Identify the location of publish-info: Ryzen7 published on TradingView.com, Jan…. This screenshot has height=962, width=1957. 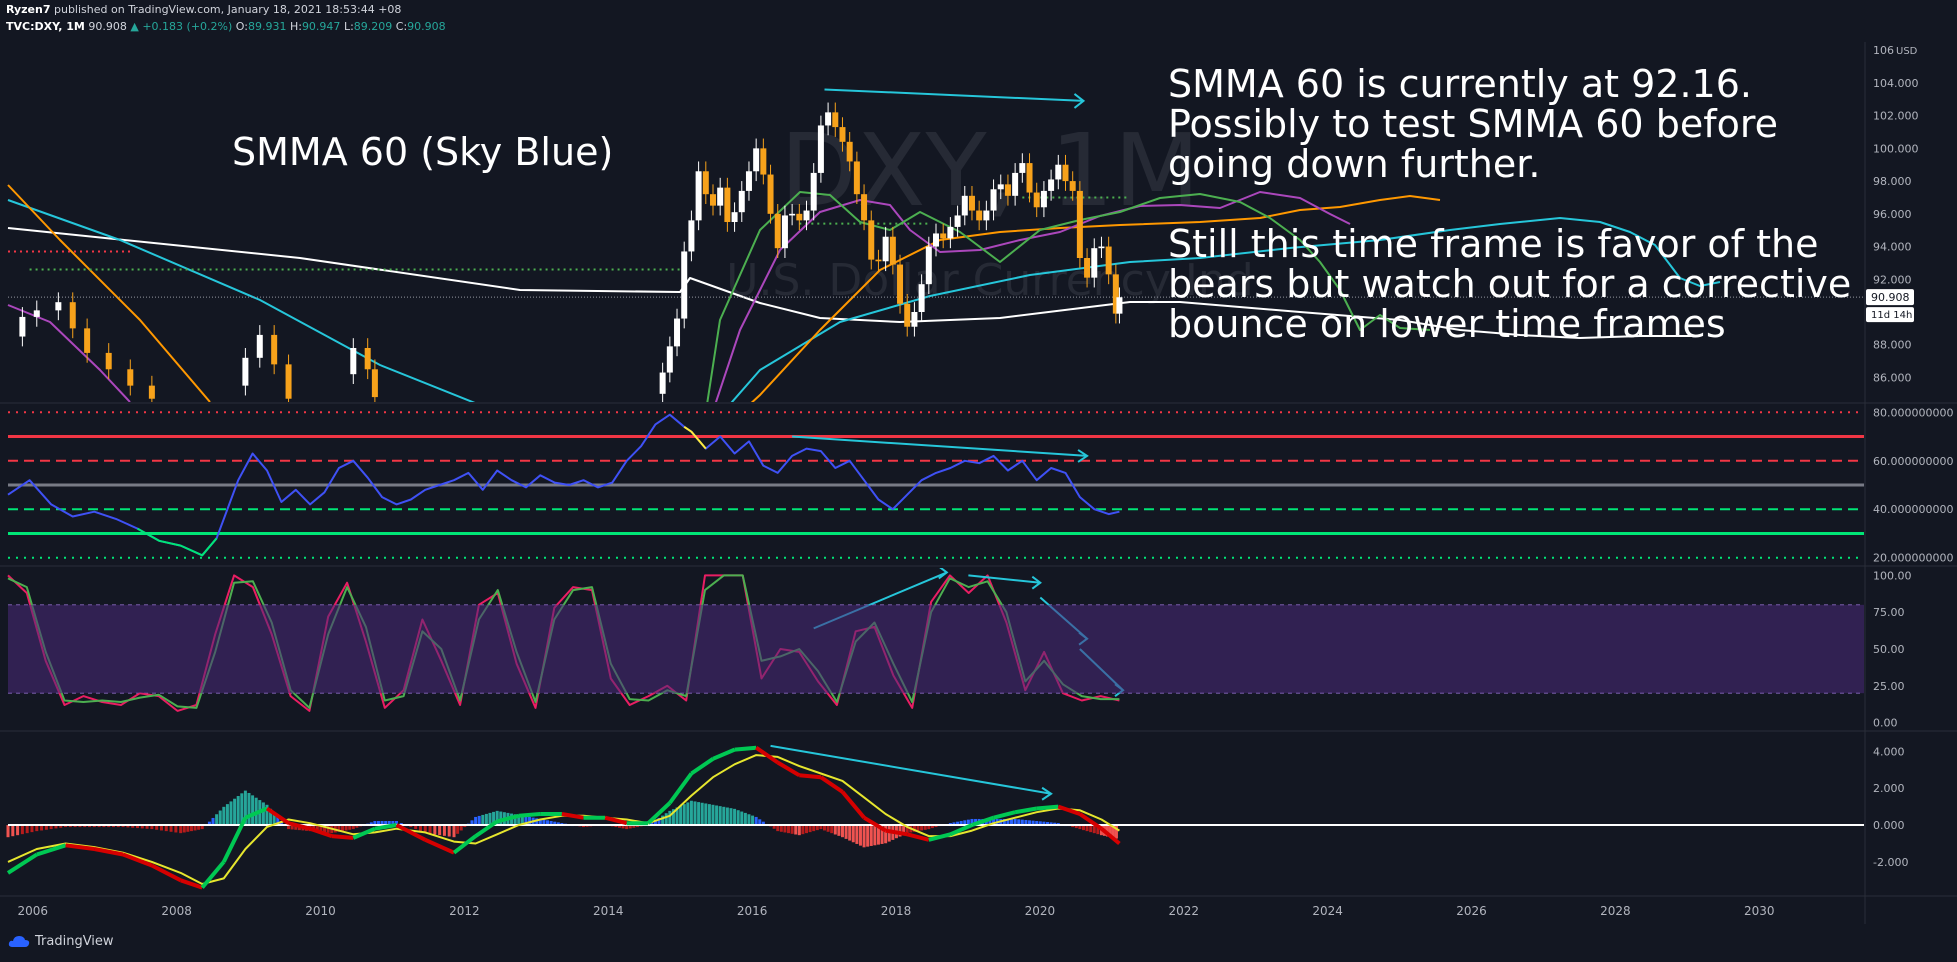
(203, 9).